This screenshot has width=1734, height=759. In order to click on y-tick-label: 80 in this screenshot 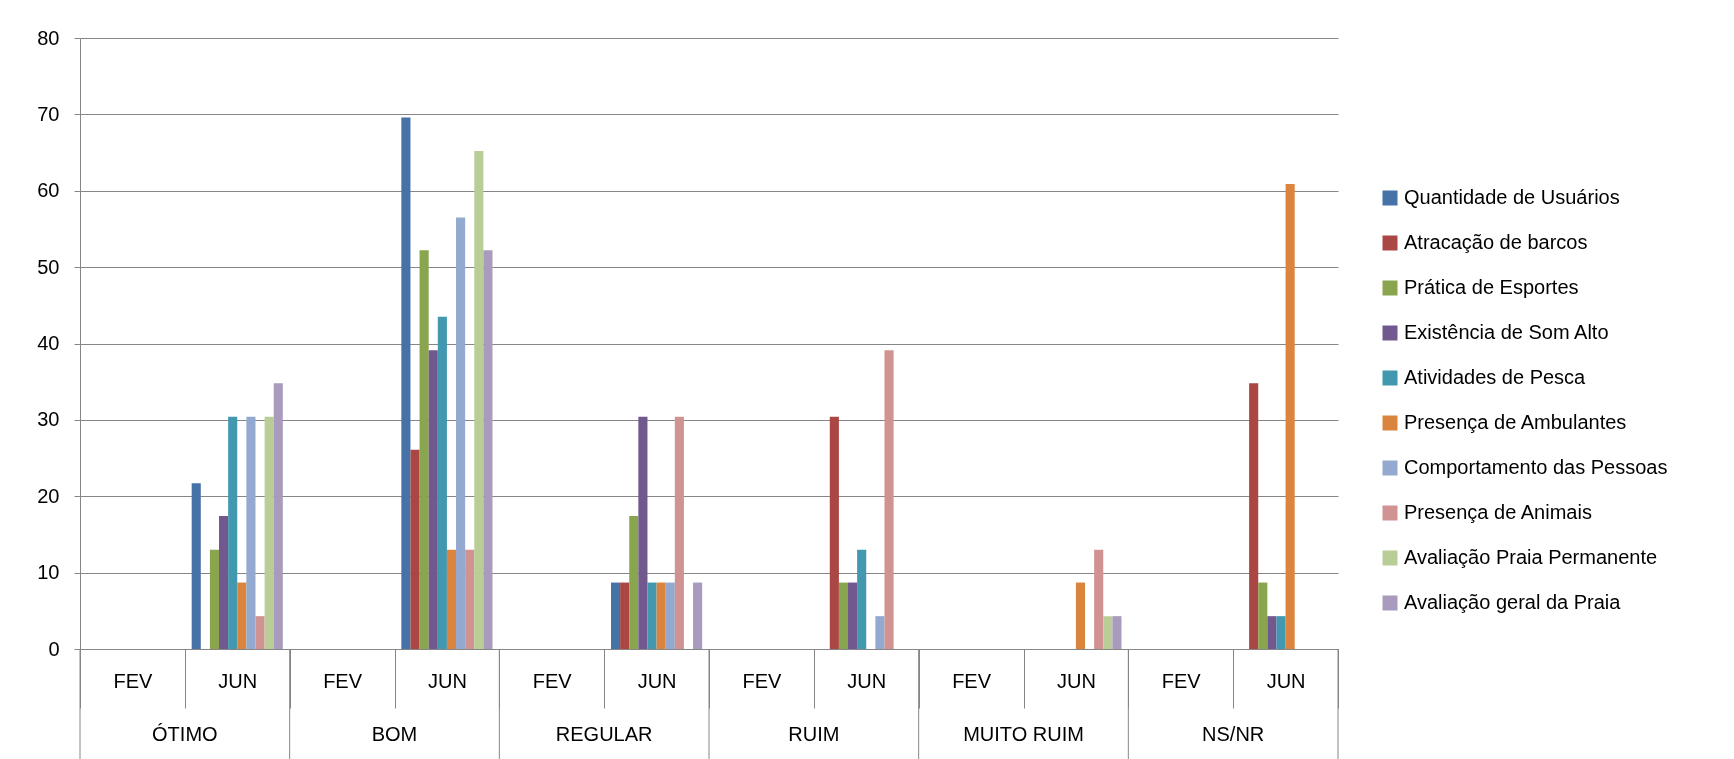, I will do `click(48, 37)`.